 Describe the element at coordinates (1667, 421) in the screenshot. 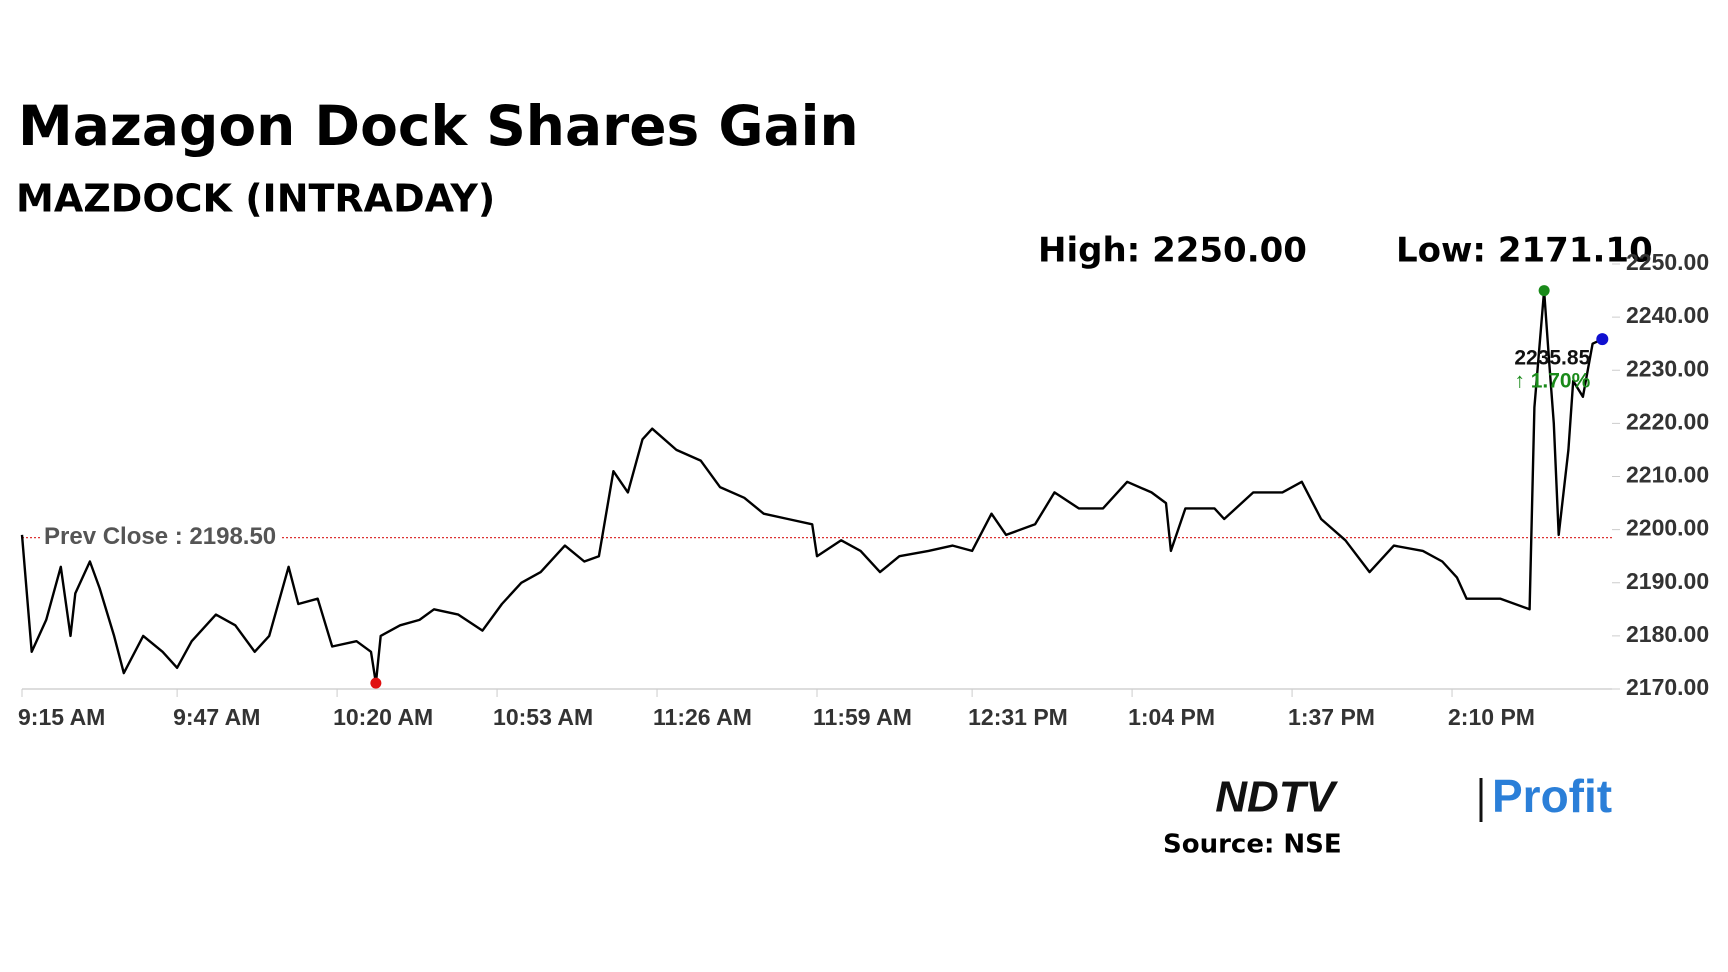

I see `y-tick-label: 2220.00` at that location.